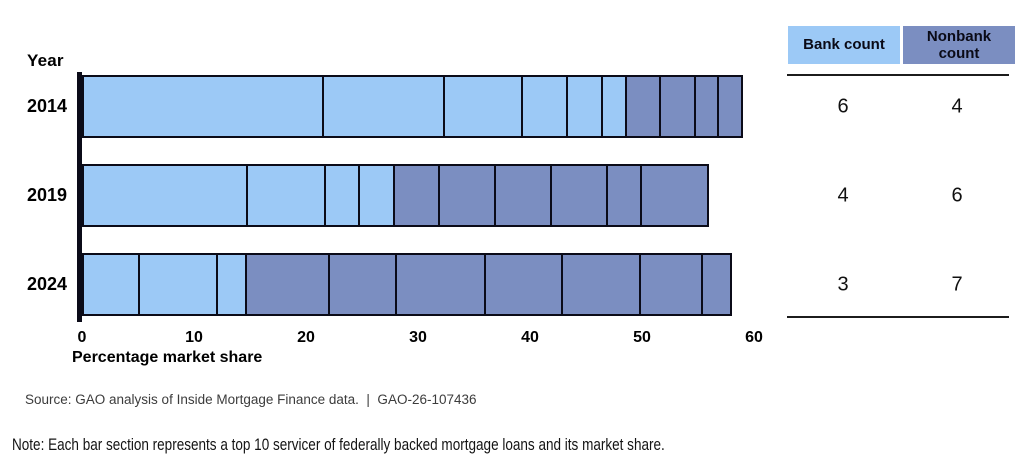  I want to click on y-axis-title: Year, so click(45, 60).